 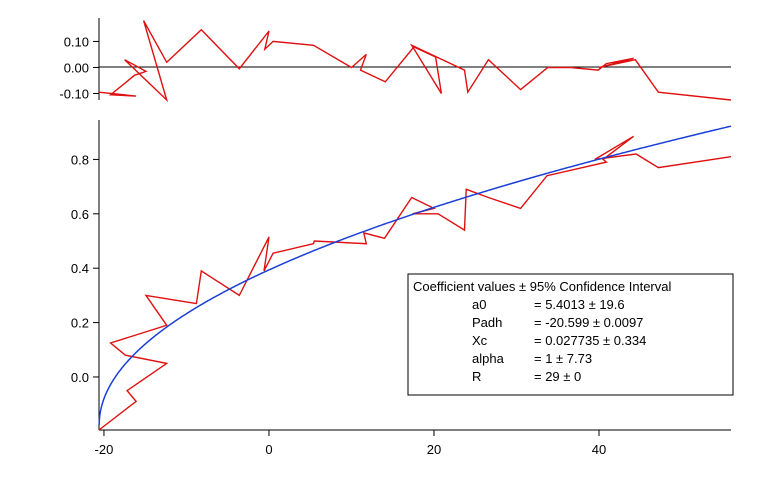 What do you see at coordinates (479, 304) in the screenshot?
I see `legend-row-name: a0` at bounding box center [479, 304].